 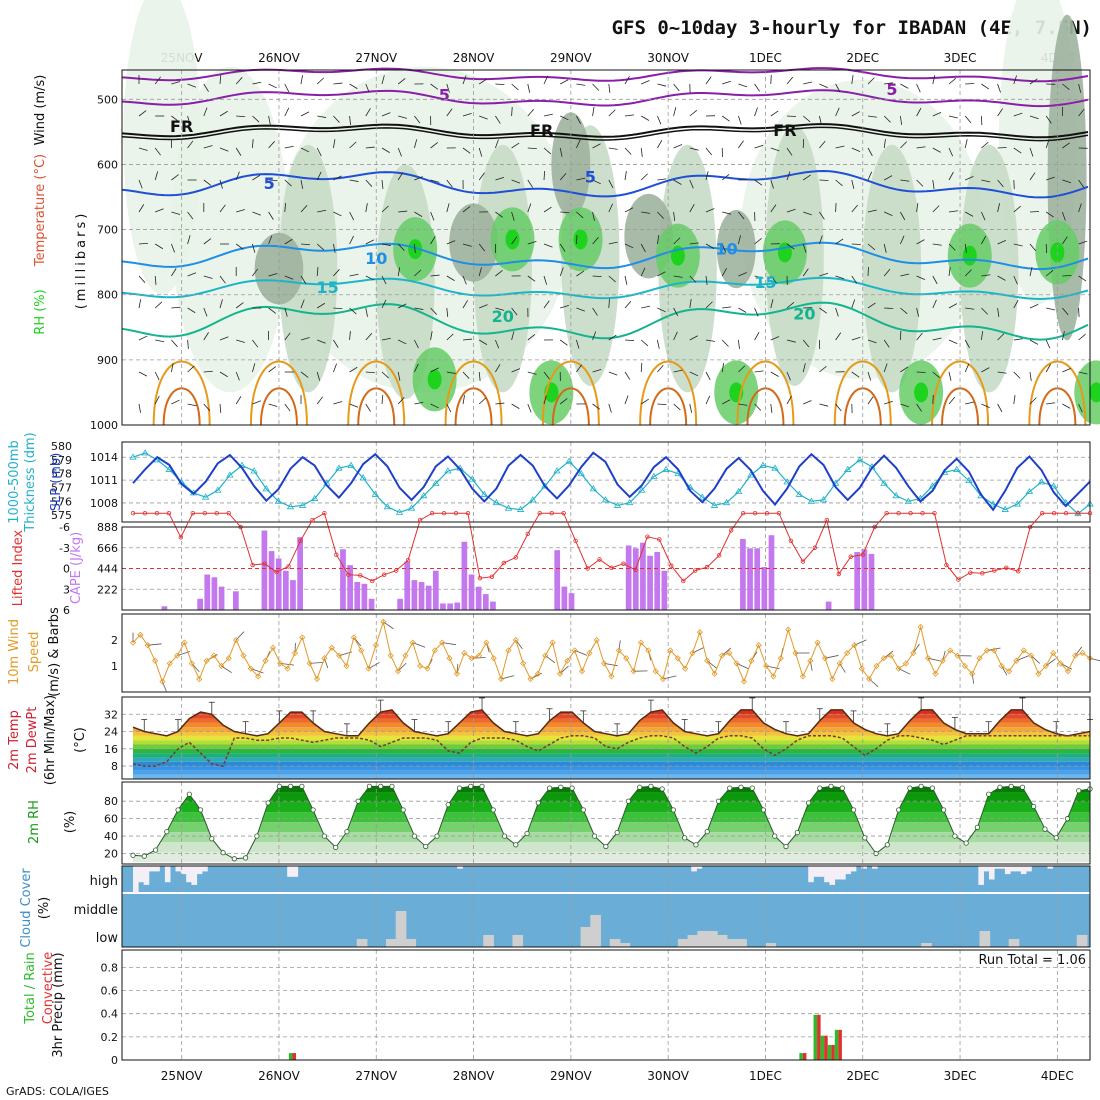 I want to click on temp-unit-label: (°C), so click(x=80, y=740).